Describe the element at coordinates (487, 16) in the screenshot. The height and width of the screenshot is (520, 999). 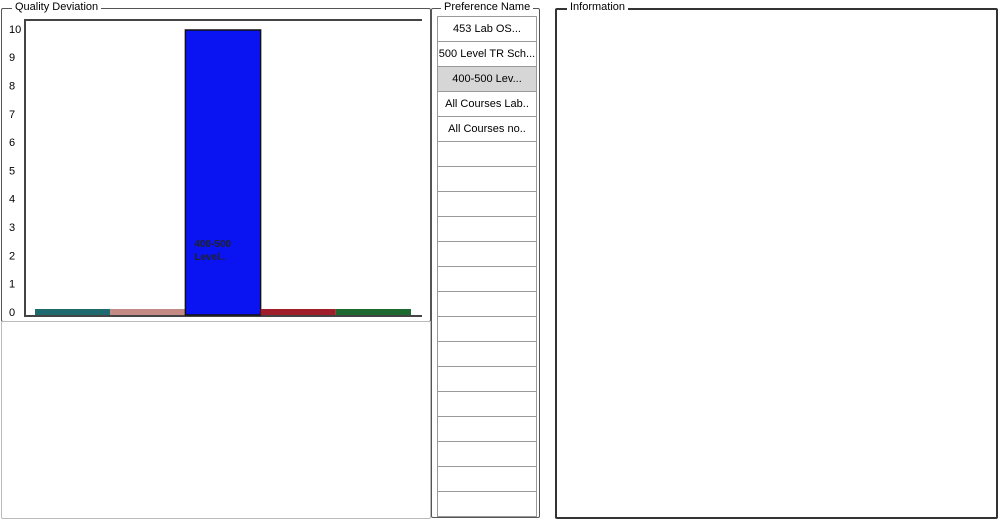
I see `list-top` at that location.